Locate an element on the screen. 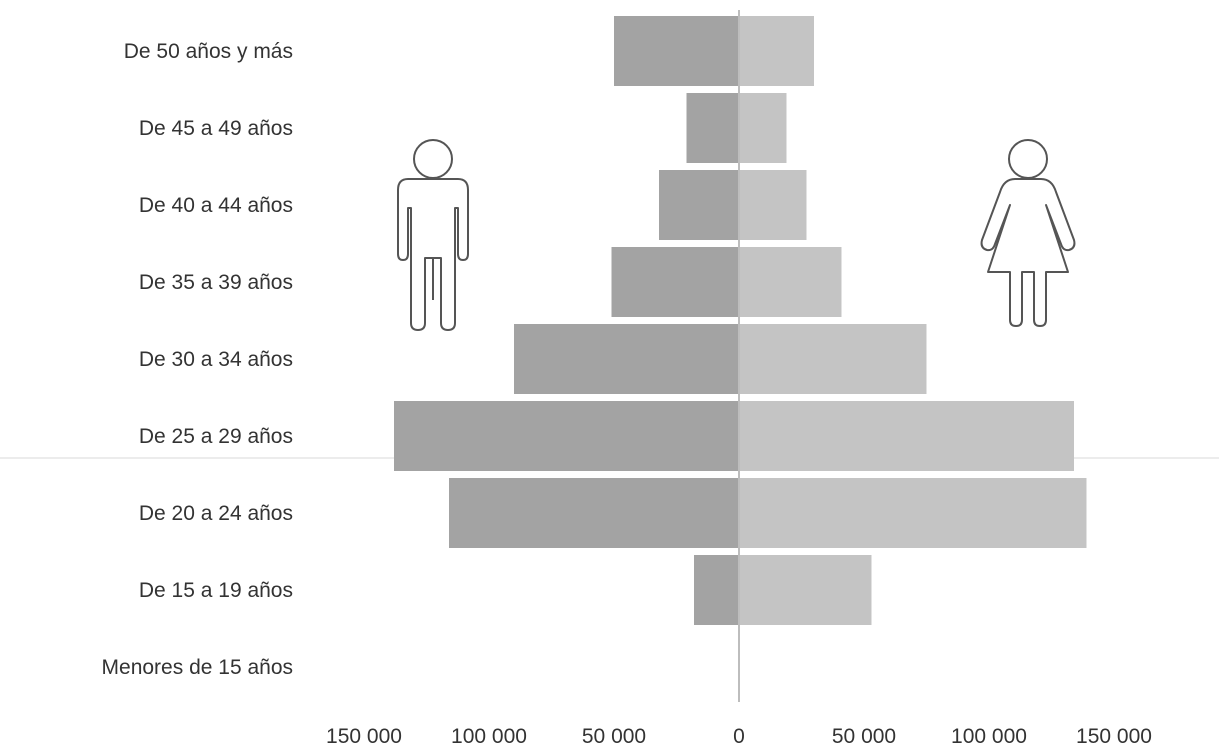  category-label-de-45-a-49-anos: De 45 a 49 años is located at coordinates (216, 128).